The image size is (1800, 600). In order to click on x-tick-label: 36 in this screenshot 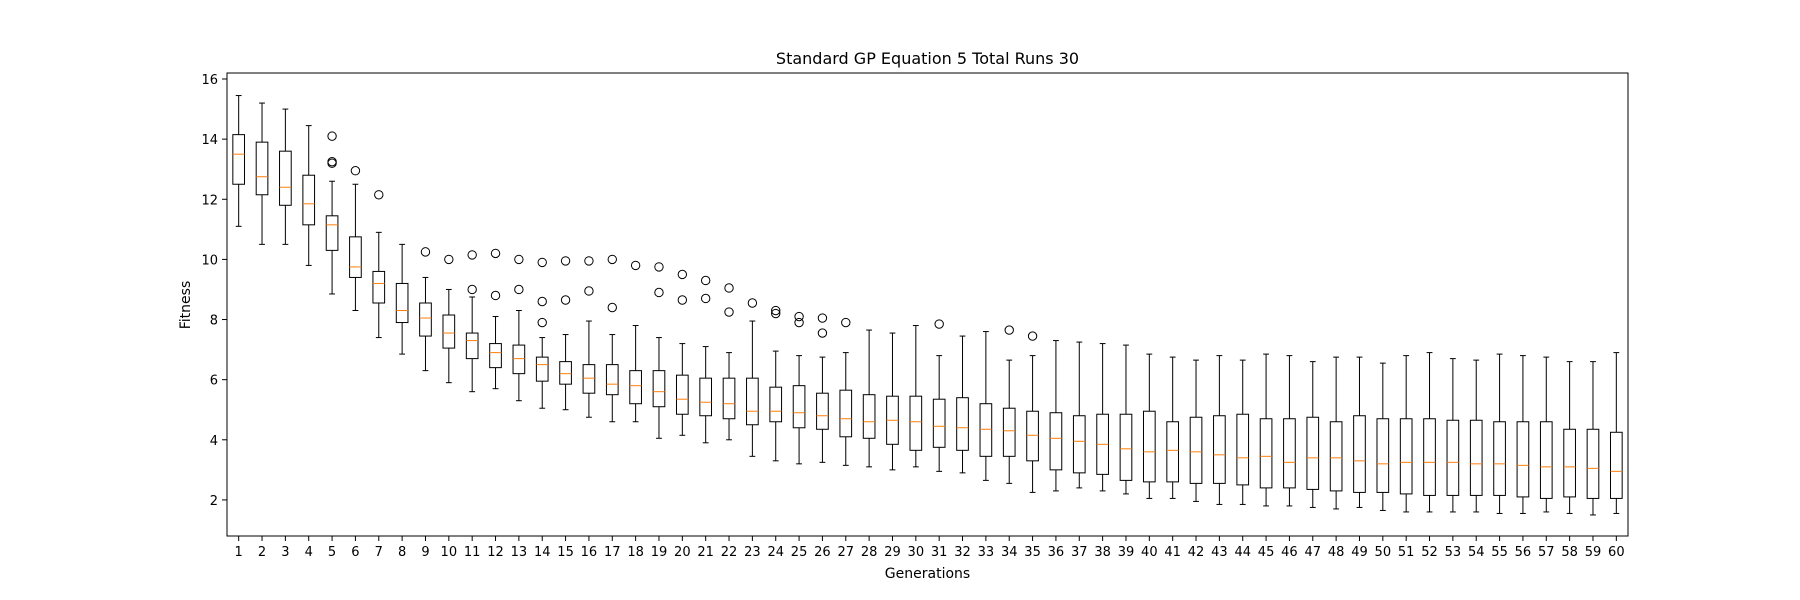, I will do `click(1056, 552)`.